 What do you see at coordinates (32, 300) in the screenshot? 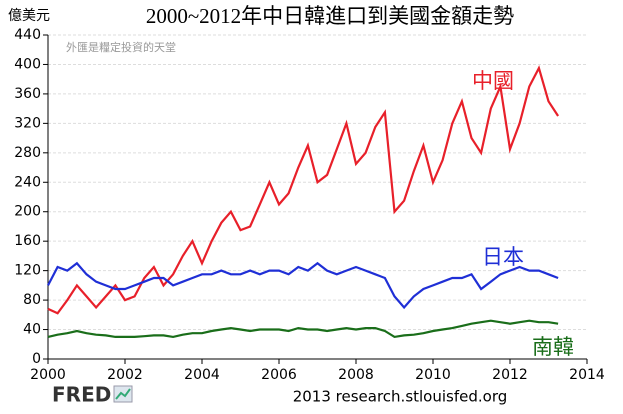
I see `y-tick-label: 80` at bounding box center [32, 300].